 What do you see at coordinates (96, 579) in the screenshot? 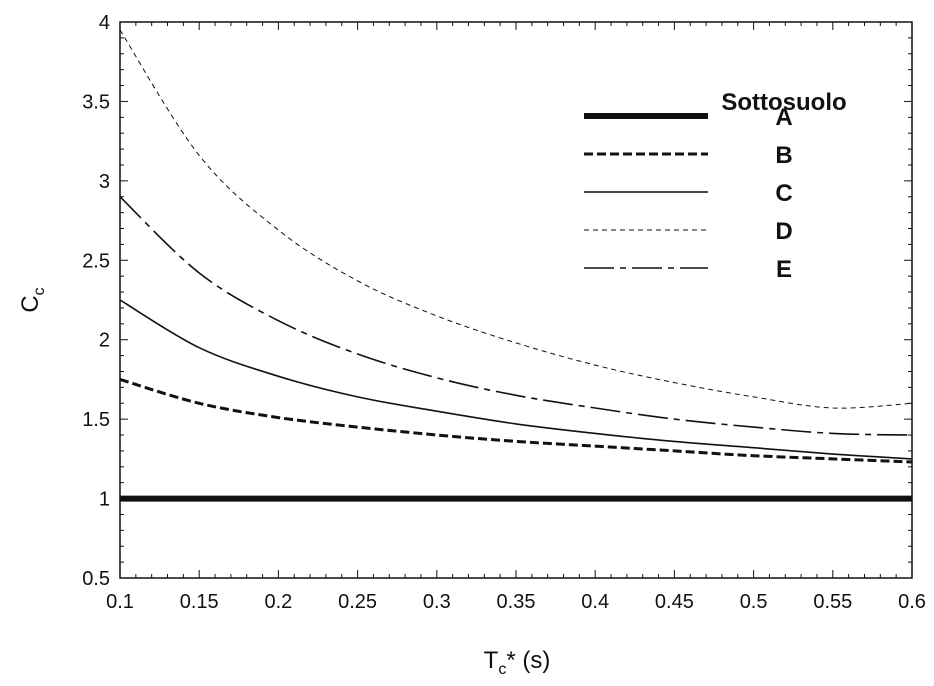
I see `y-tick-label: 0.5` at bounding box center [96, 579].